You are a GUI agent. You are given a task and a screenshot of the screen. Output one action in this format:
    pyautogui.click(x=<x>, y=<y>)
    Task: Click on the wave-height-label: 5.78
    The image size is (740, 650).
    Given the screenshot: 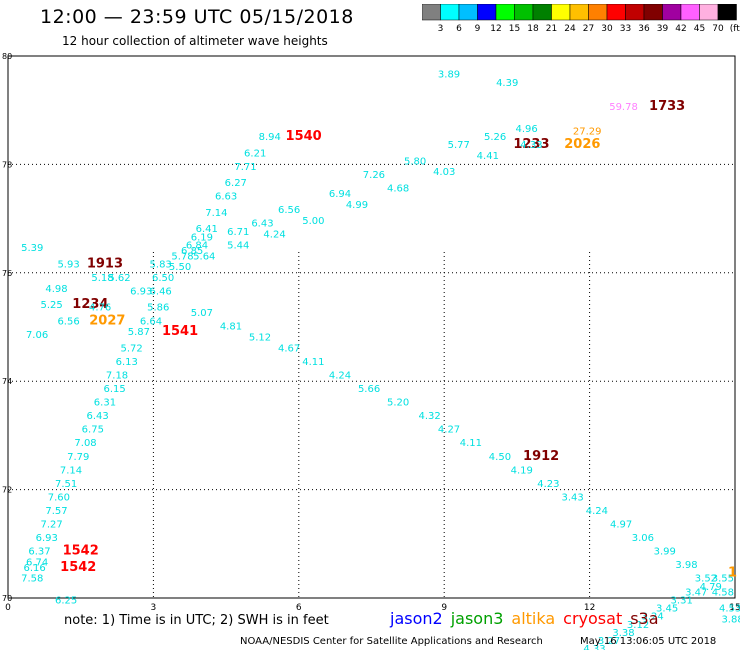 What is the action you would take?
    pyautogui.click(x=182, y=256)
    